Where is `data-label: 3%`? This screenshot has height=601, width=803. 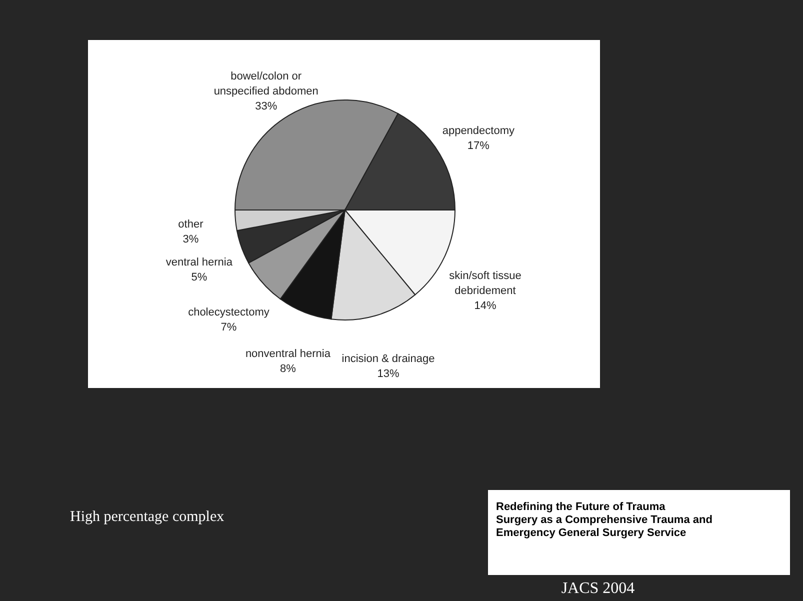 data-label: 3% is located at coordinates (190, 240).